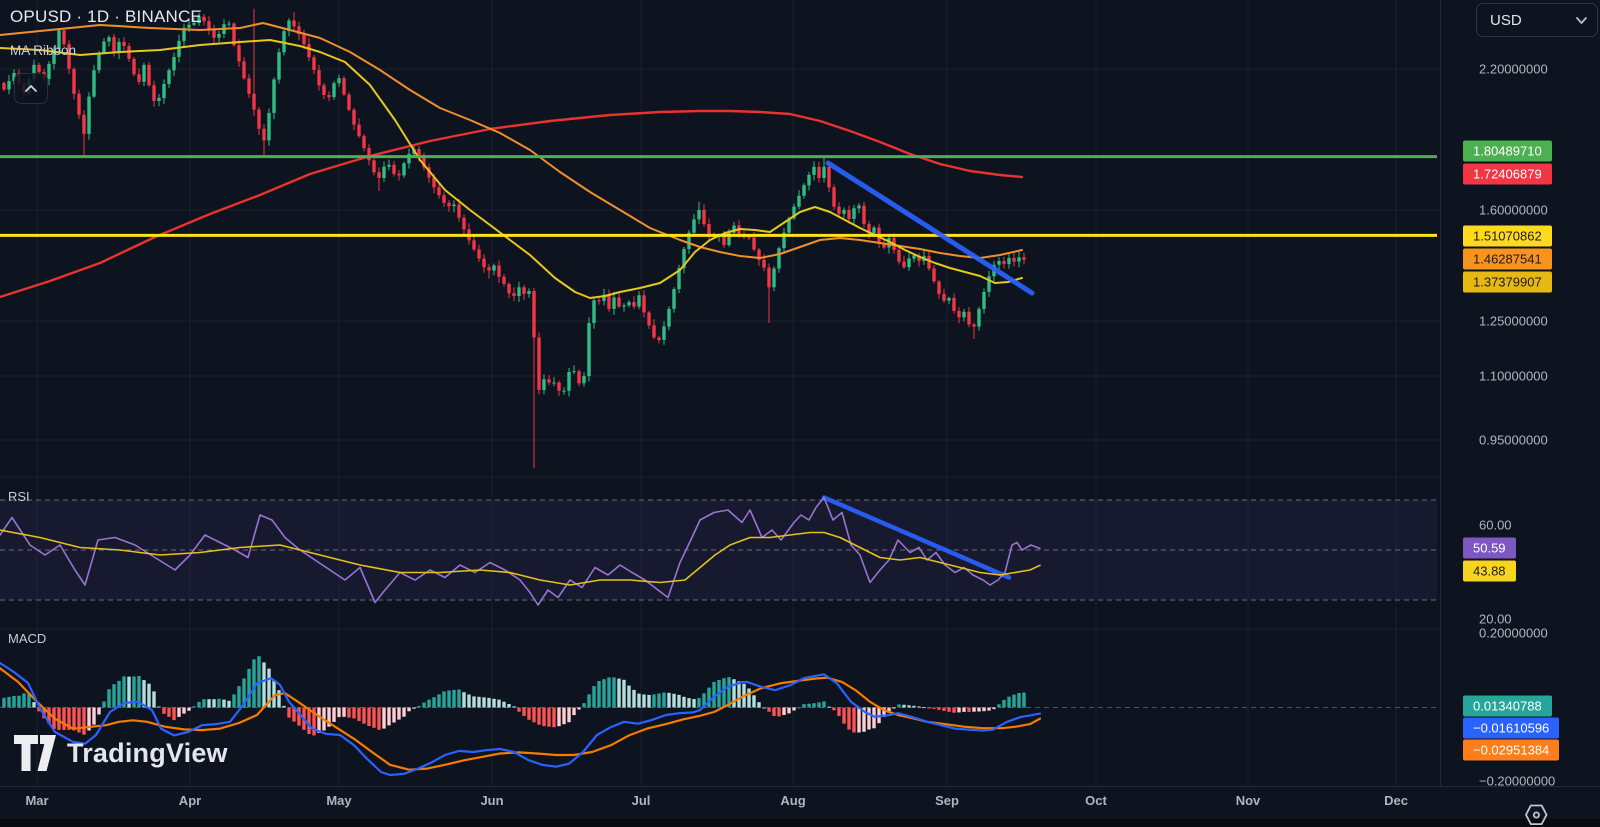 The width and height of the screenshot is (1600, 827). Describe the element at coordinates (1507, 706) in the screenshot. I see `price-badge: 0.01340788` at that location.